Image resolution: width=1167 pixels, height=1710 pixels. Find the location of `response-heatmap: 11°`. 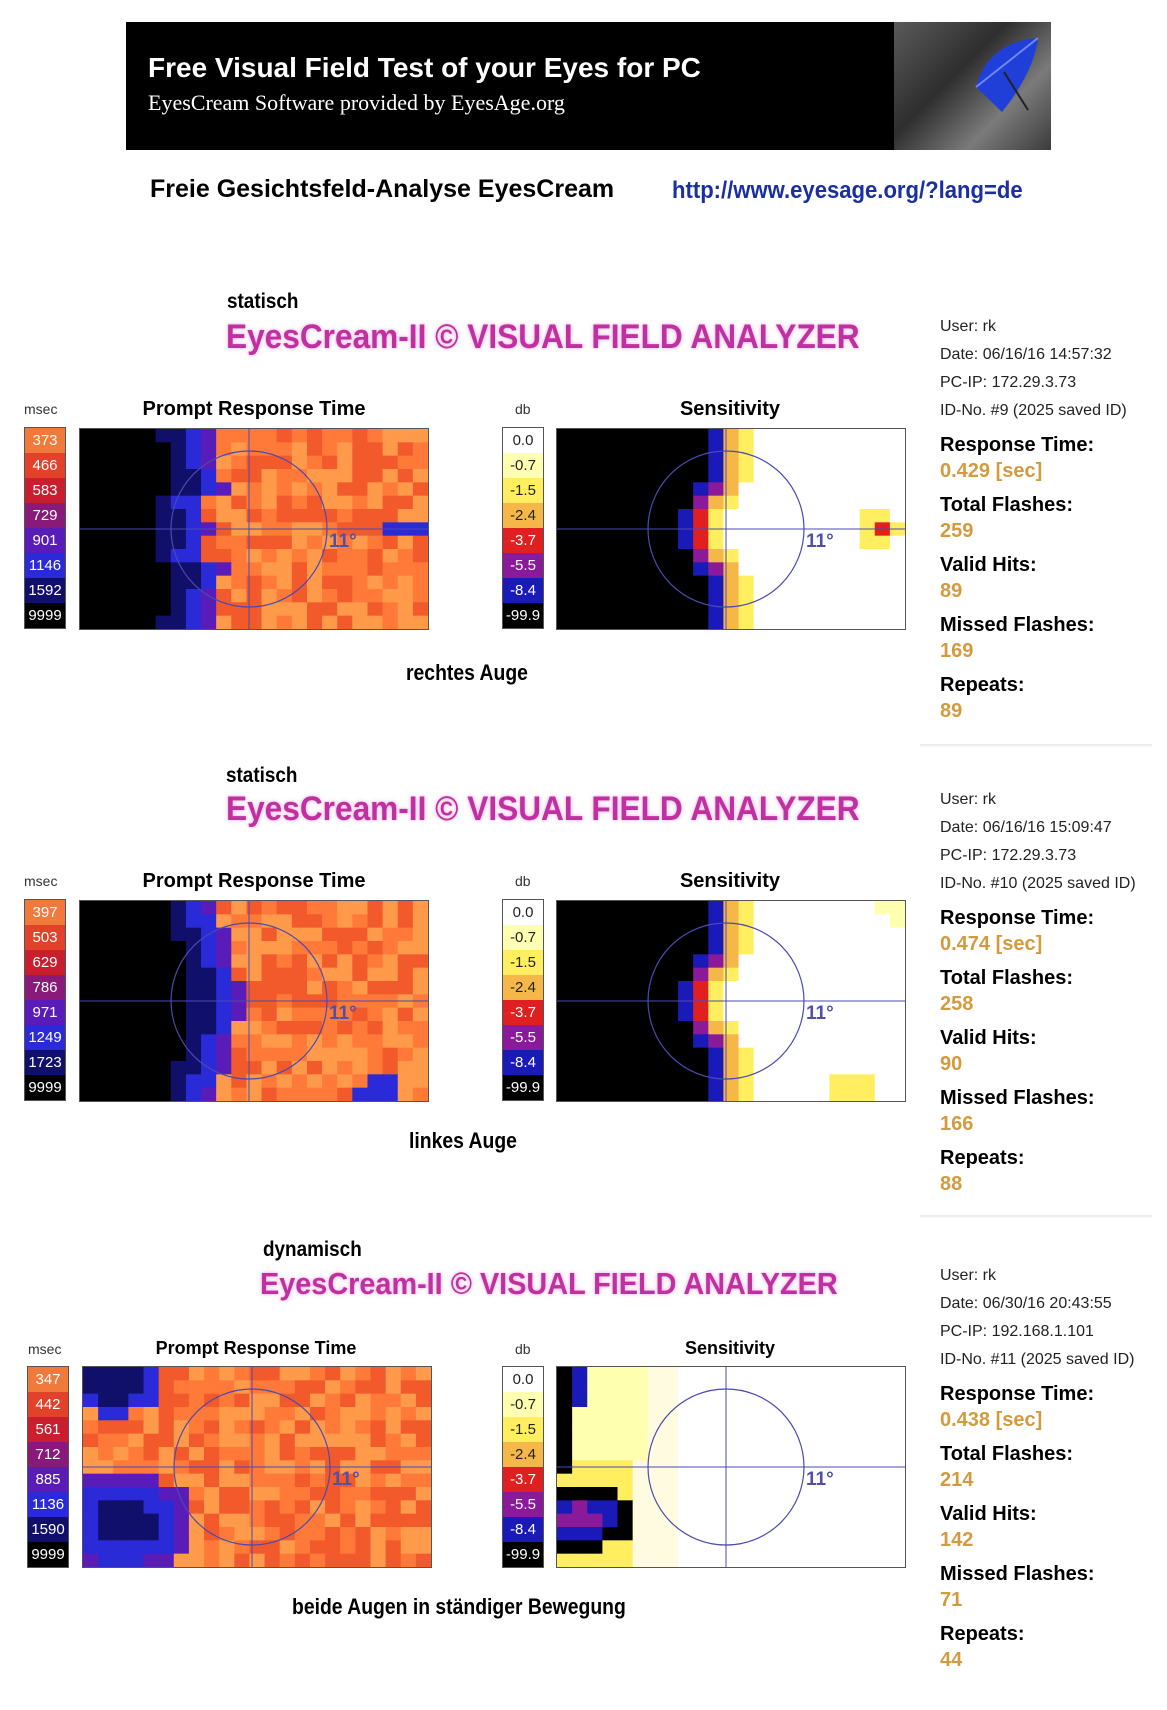

response-heatmap: 11° is located at coordinates (254, 1001).